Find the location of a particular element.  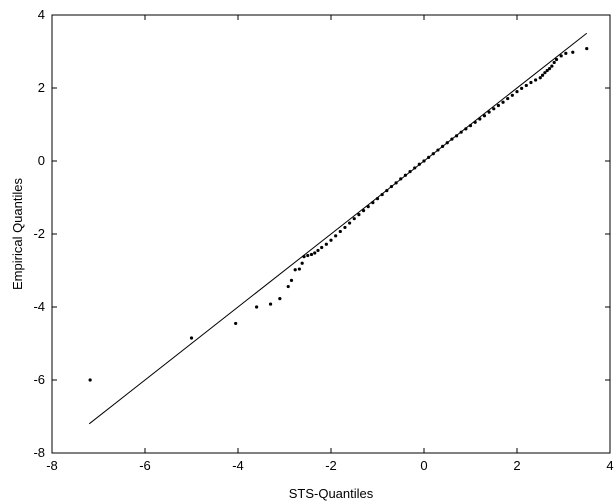

y-tick-label: 4 is located at coordinates (41, 14).